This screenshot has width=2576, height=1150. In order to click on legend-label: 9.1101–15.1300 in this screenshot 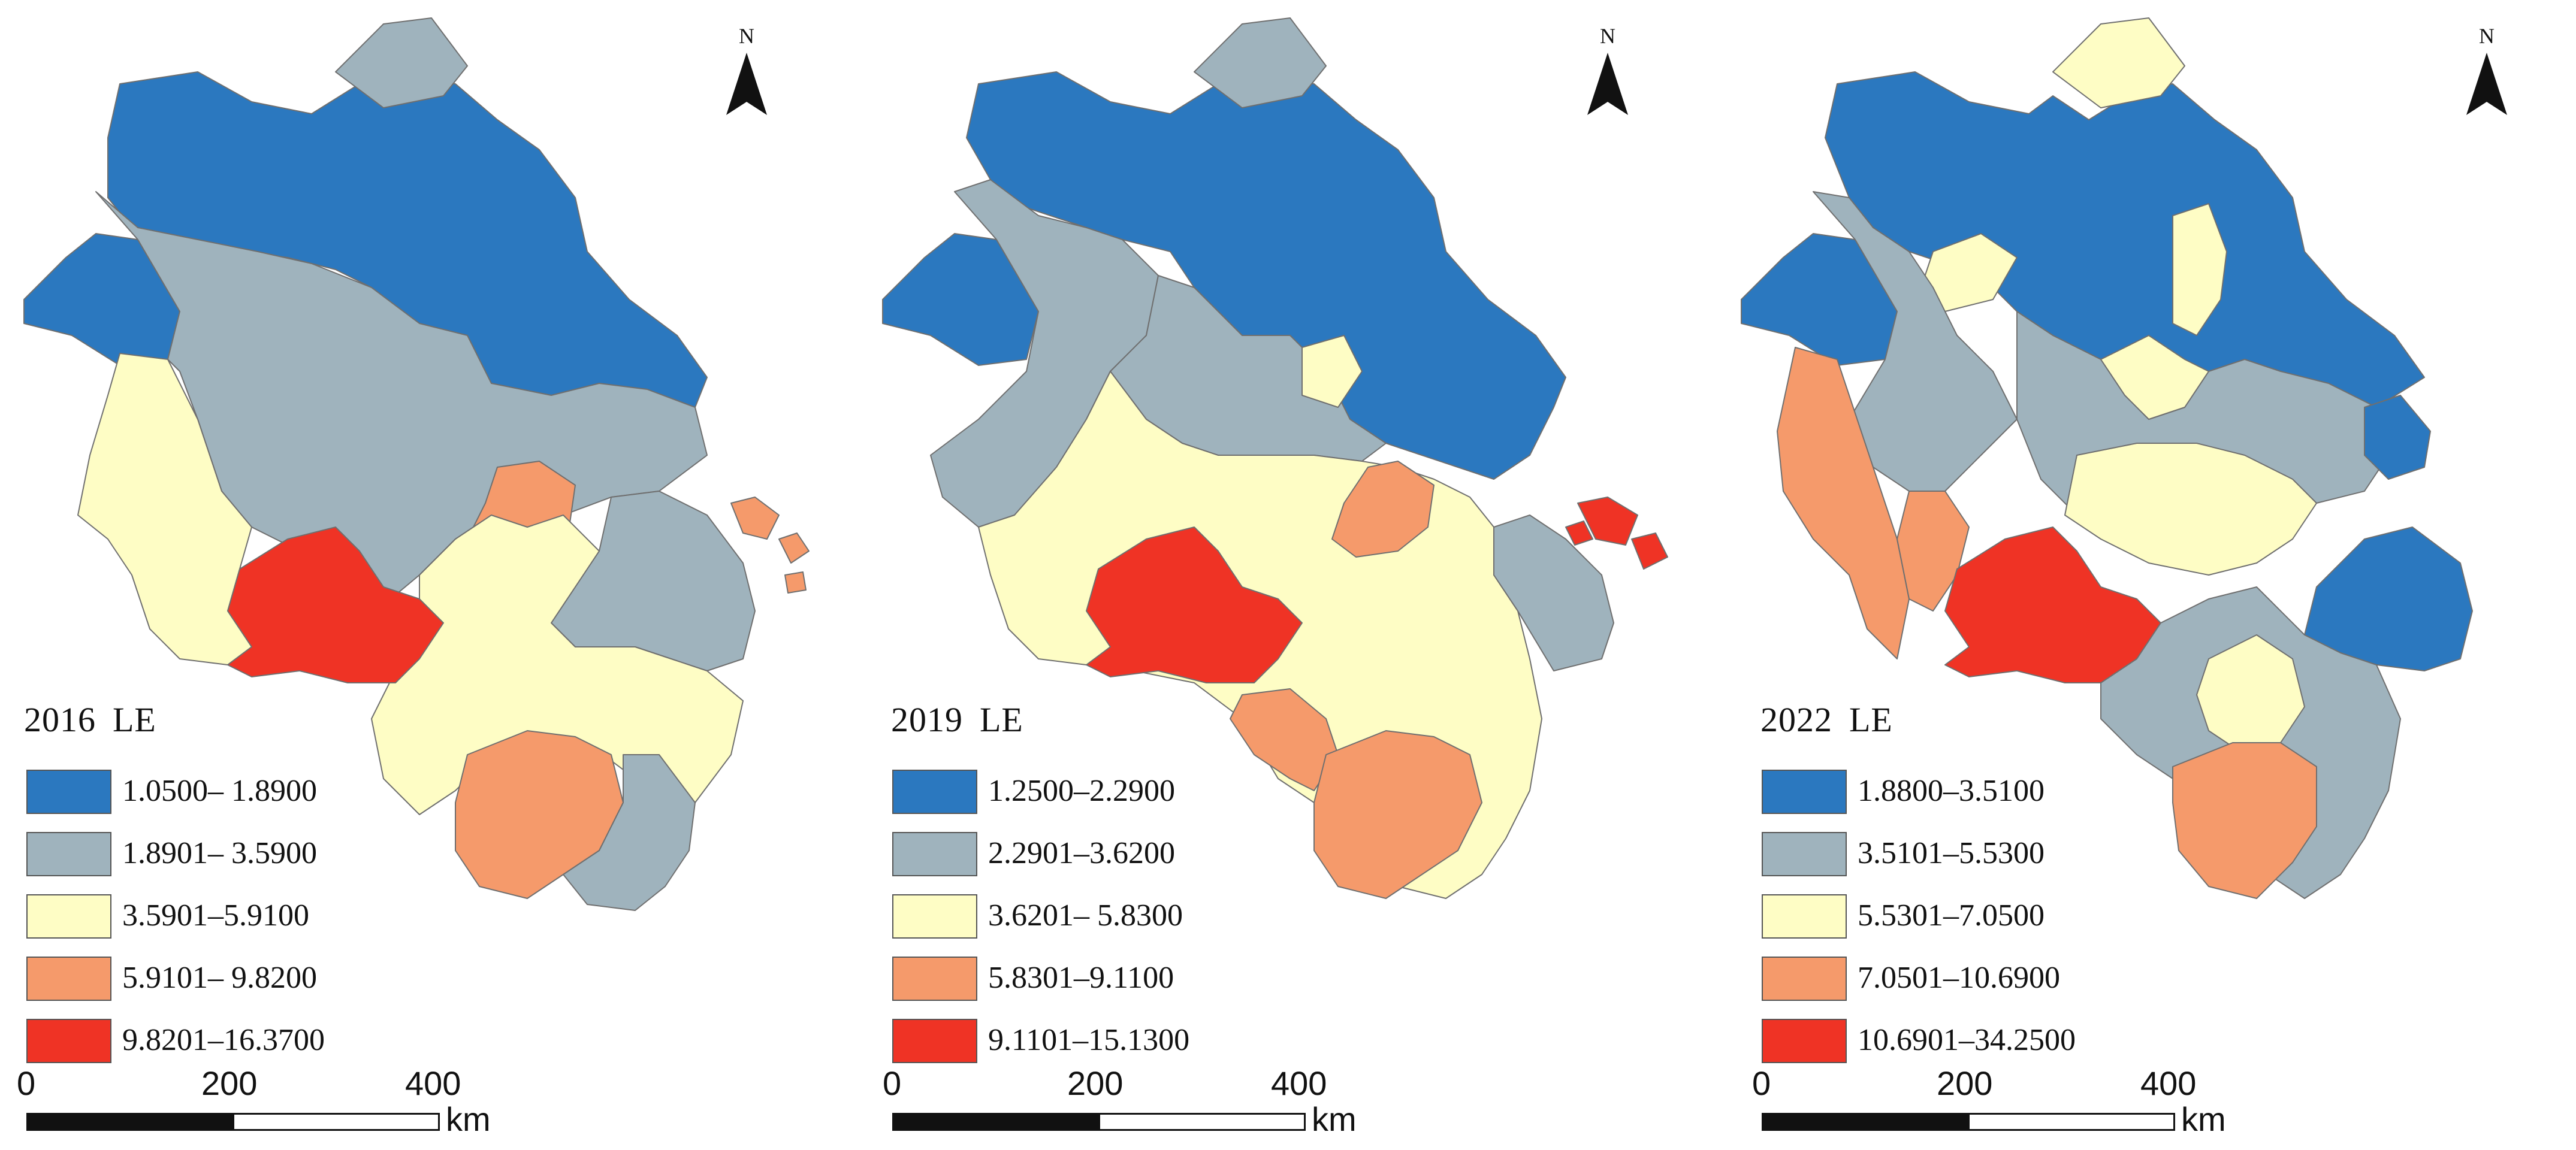, I will do `click(1089, 1040)`.